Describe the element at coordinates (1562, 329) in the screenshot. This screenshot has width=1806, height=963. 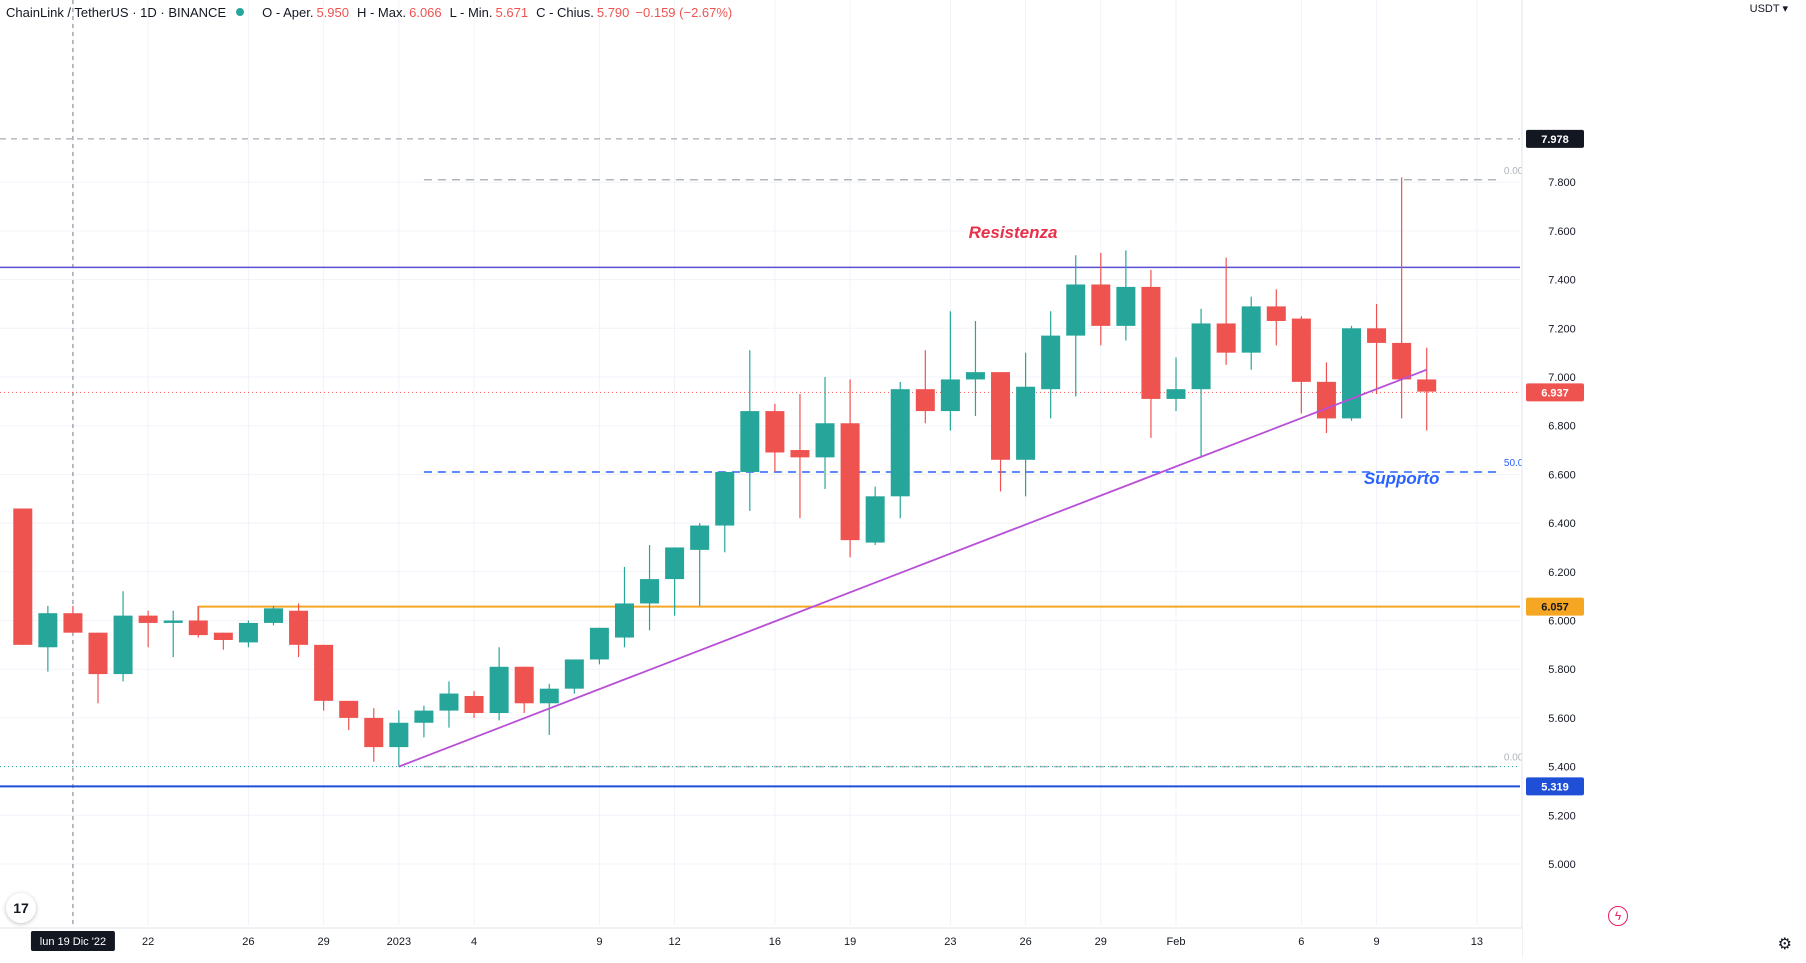
I see `price-tick-label: 7.200` at that location.